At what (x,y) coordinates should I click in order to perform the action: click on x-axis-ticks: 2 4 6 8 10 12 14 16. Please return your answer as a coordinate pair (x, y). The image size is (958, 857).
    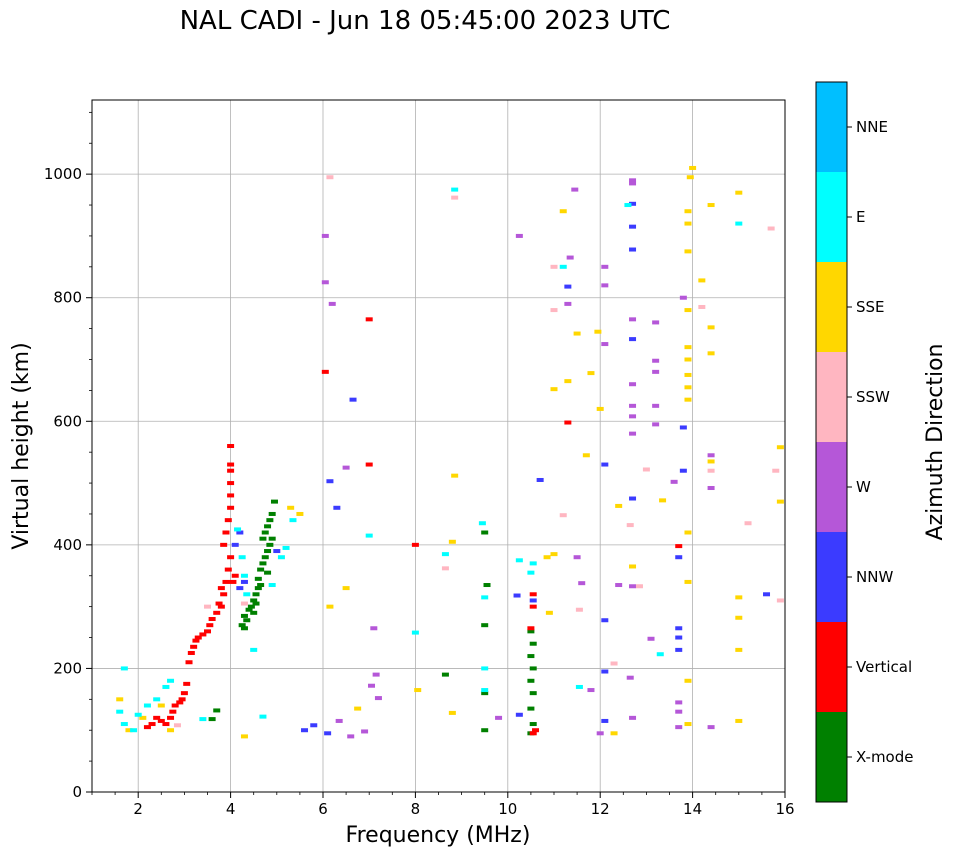
    Looking at the image, I should click on (443, 805).